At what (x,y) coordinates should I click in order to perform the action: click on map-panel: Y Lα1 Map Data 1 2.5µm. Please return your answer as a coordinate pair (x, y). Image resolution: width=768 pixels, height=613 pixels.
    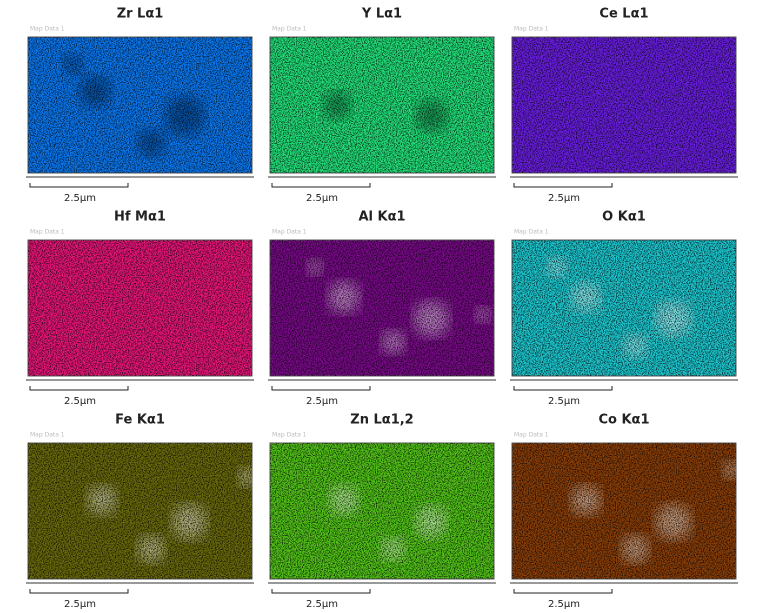
    Looking at the image, I should click on (382, 105).